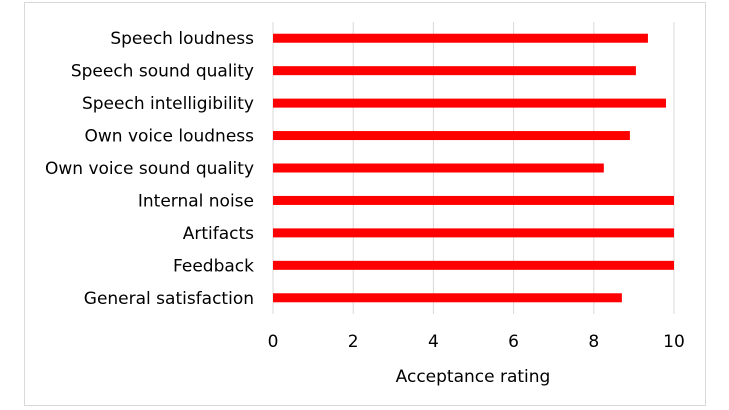  What do you see at coordinates (218, 234) in the screenshot?
I see `category-label: Artifacts` at bounding box center [218, 234].